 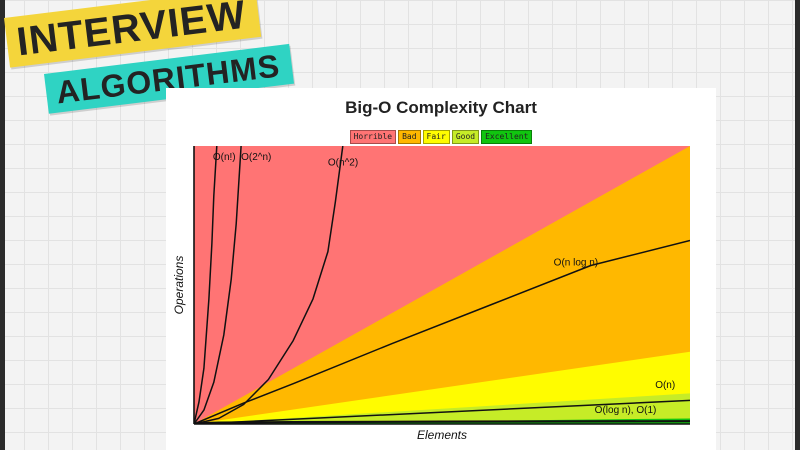 What do you see at coordinates (343, 162) in the screenshot?
I see `curve-label-o-n-2: O(n^2)` at bounding box center [343, 162].